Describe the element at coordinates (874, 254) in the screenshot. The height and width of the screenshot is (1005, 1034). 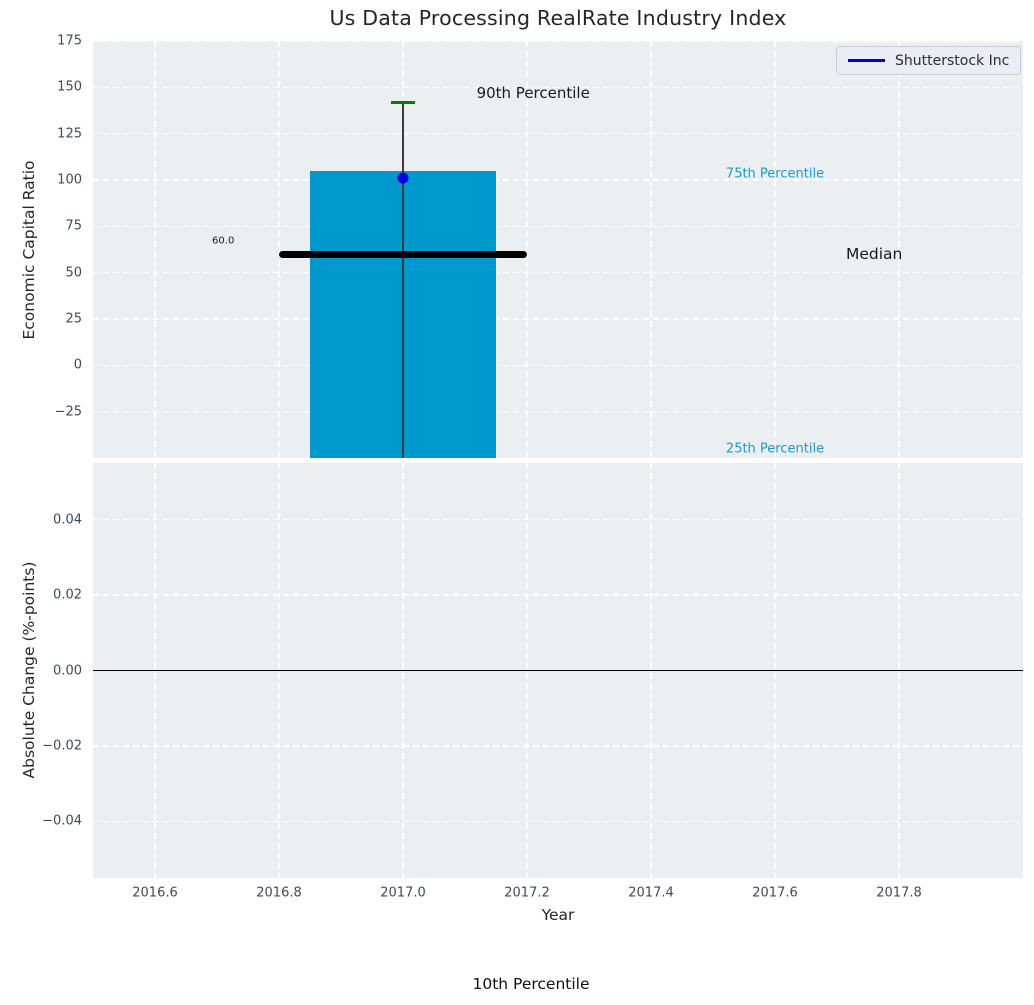
I see `annotation: Median` at that location.